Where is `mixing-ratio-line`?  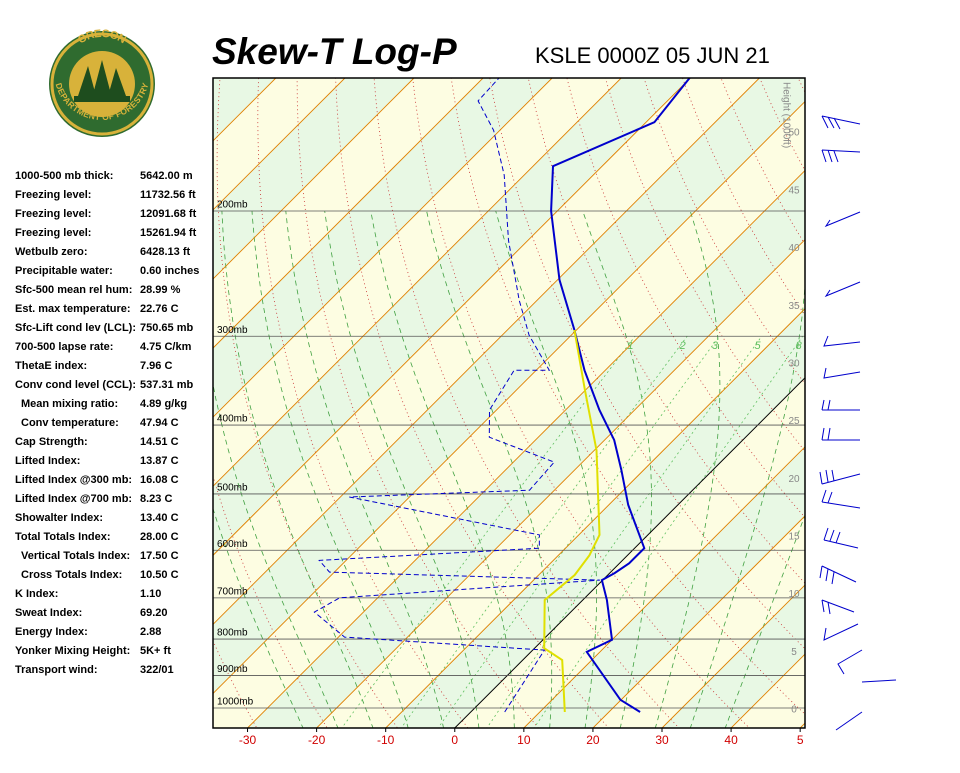 mixing-ratio-line is located at coordinates (624, 531).